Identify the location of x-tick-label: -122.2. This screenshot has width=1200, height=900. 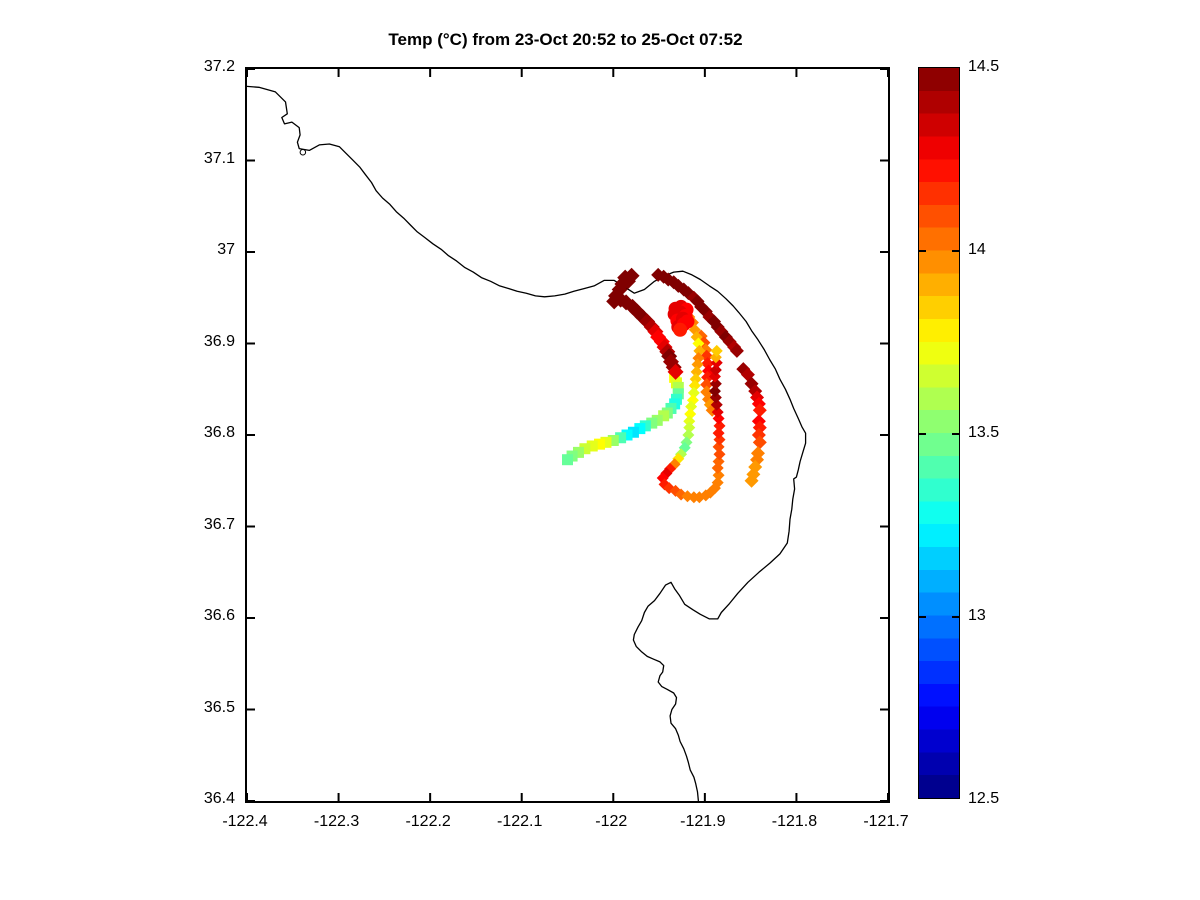
(428, 821).